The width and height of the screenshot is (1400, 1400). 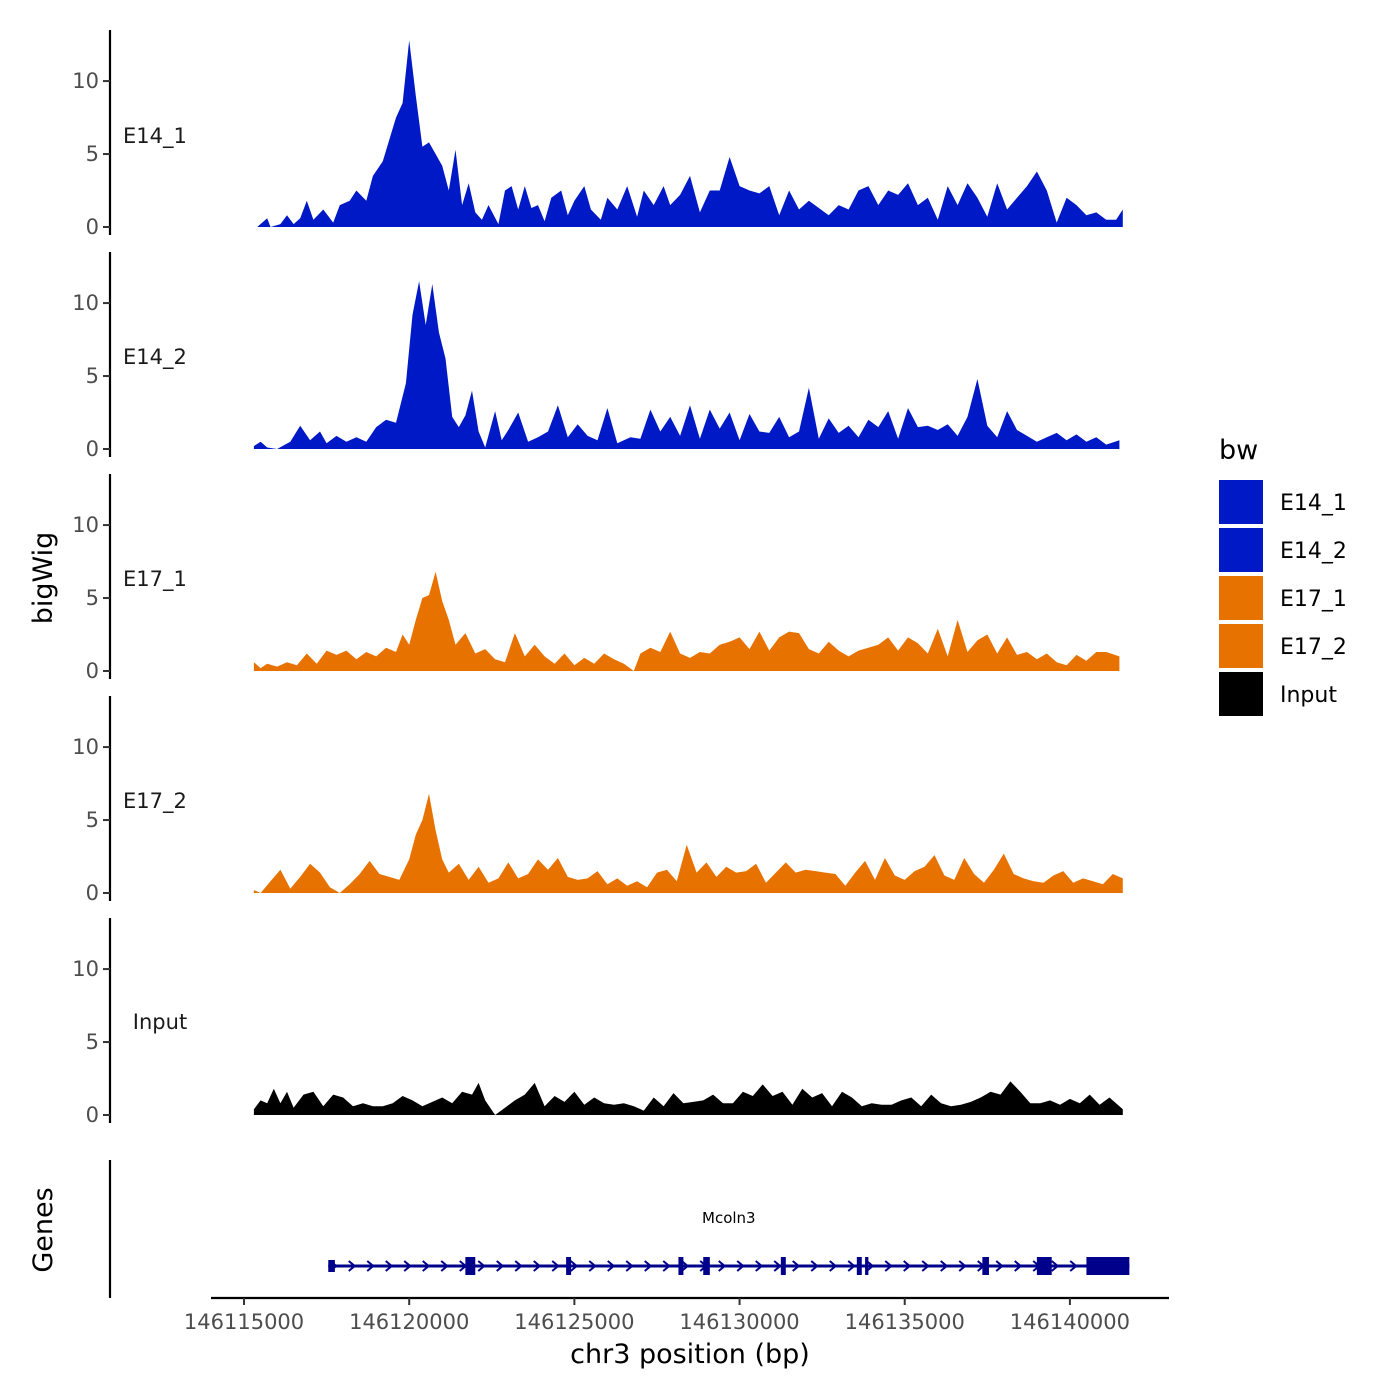 What do you see at coordinates (597, 134) in the screenshot?
I see `track-e14-1: 0 5 10 E14_1` at bounding box center [597, 134].